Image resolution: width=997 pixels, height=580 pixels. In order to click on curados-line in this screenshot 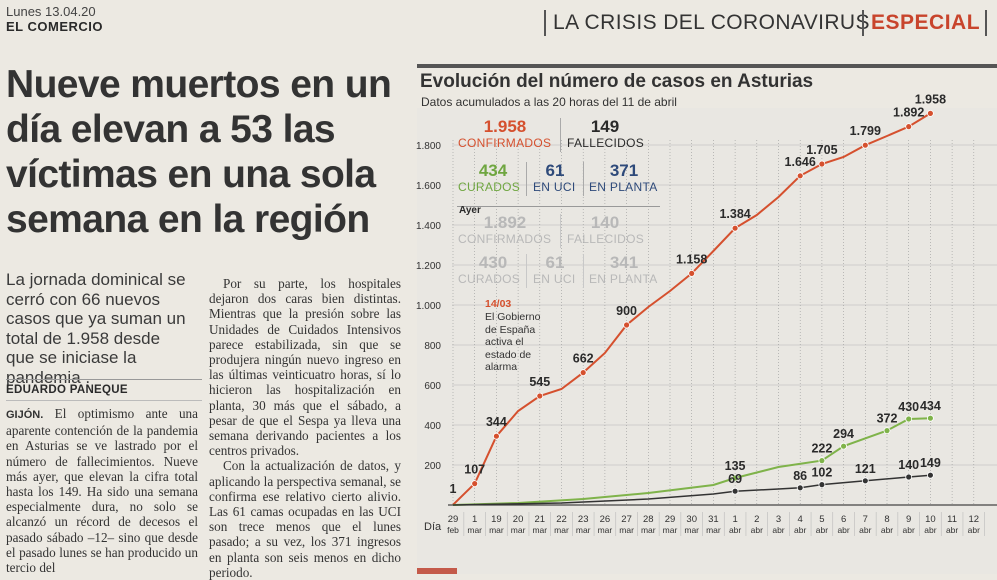, I will do `click(691, 461)`.